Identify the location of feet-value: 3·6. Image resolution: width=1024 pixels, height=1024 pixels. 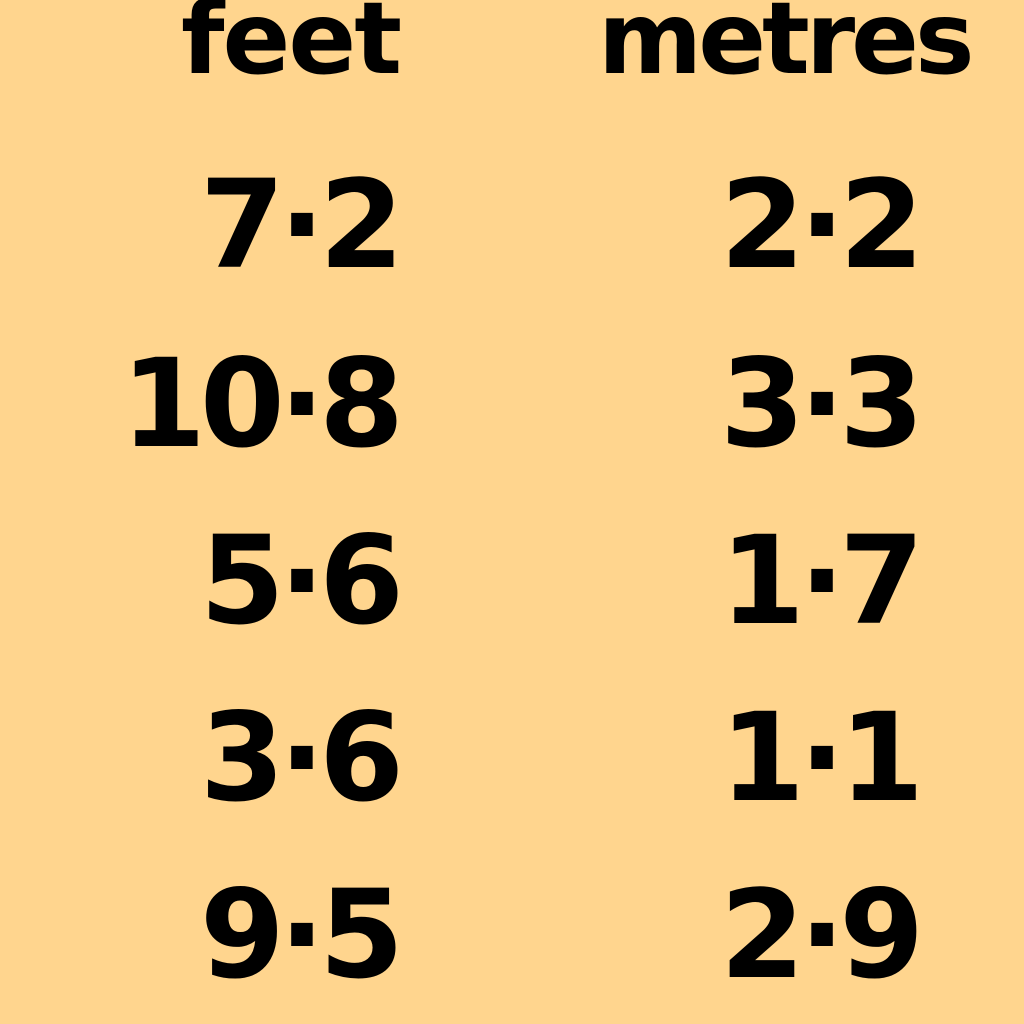
(301, 758).